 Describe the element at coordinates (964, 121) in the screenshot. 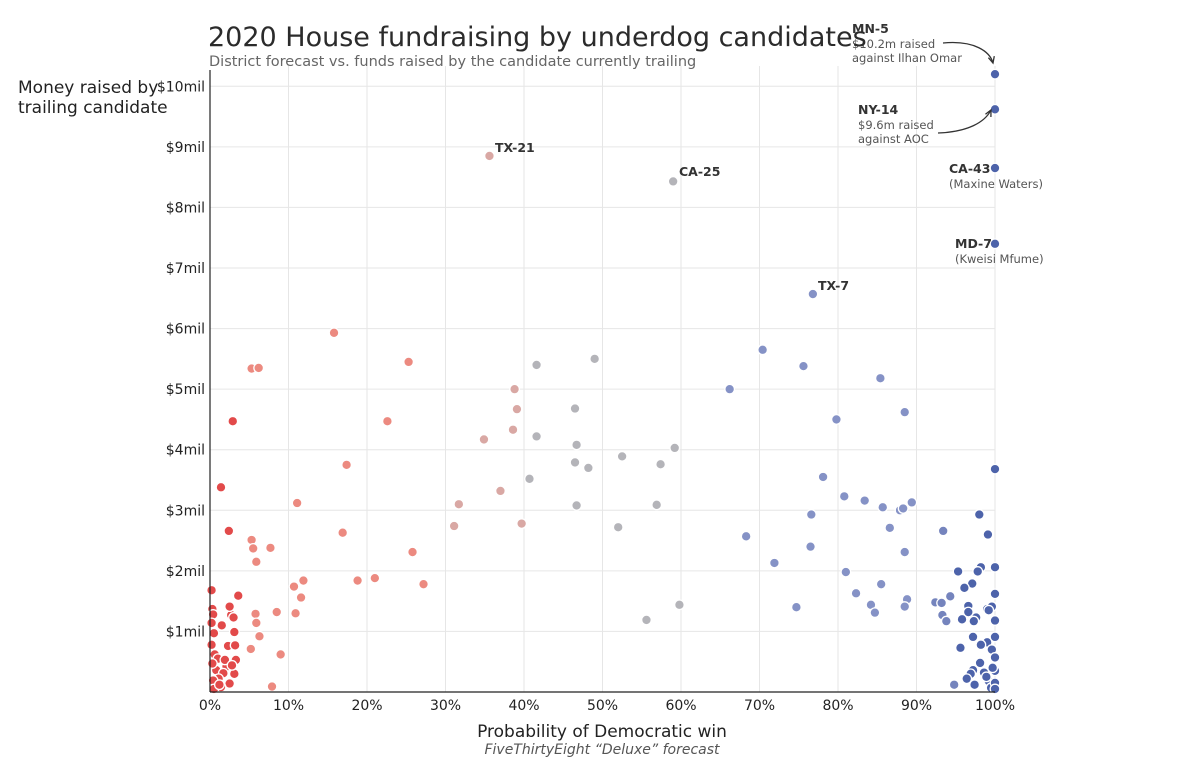

I see `annotation-arrow` at that location.